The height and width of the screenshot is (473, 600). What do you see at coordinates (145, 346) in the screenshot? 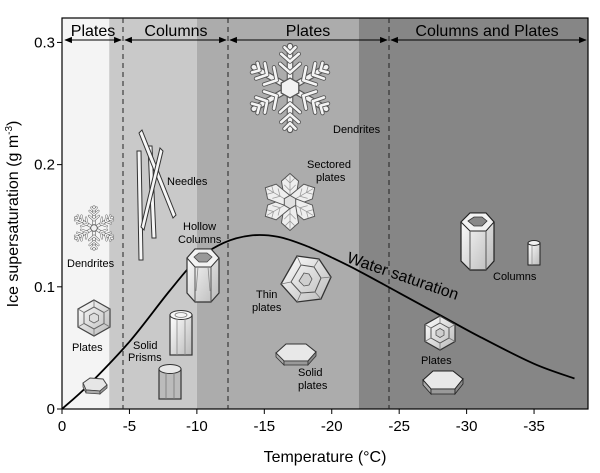
I see `label-solid-prisms-1: Solid` at bounding box center [145, 346].